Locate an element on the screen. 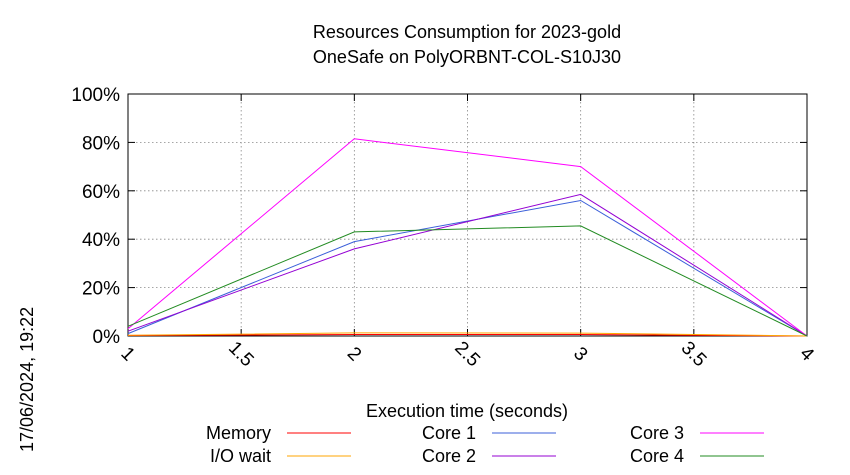 The width and height of the screenshot is (850, 475). legend-label-core-3: Core 3 is located at coordinates (657, 433).